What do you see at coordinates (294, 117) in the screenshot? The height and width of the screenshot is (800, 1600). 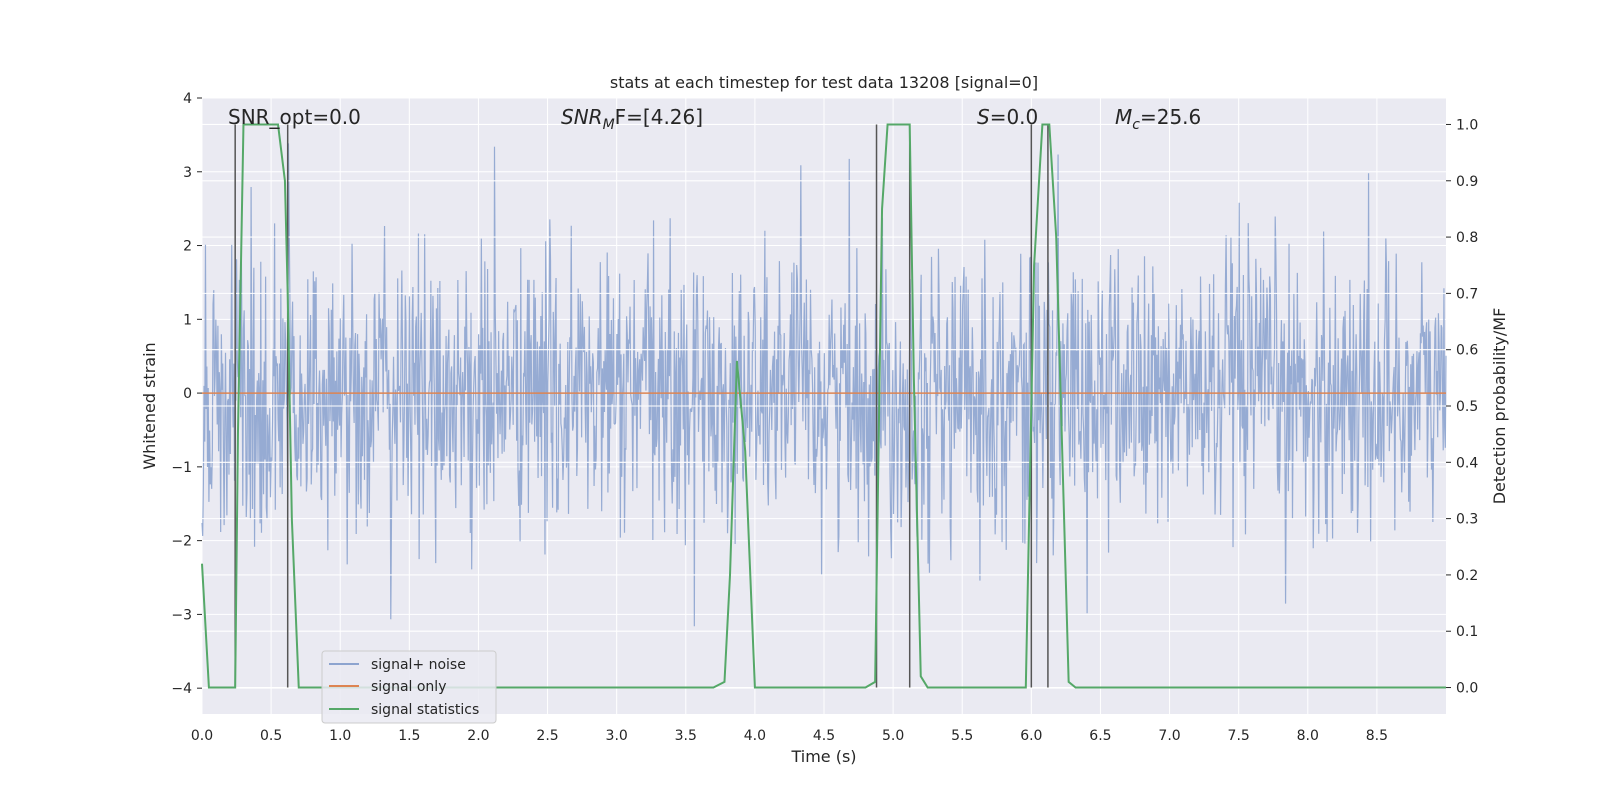 I see `snr-opt-annotation: SNR_opt=0.0` at bounding box center [294, 117].